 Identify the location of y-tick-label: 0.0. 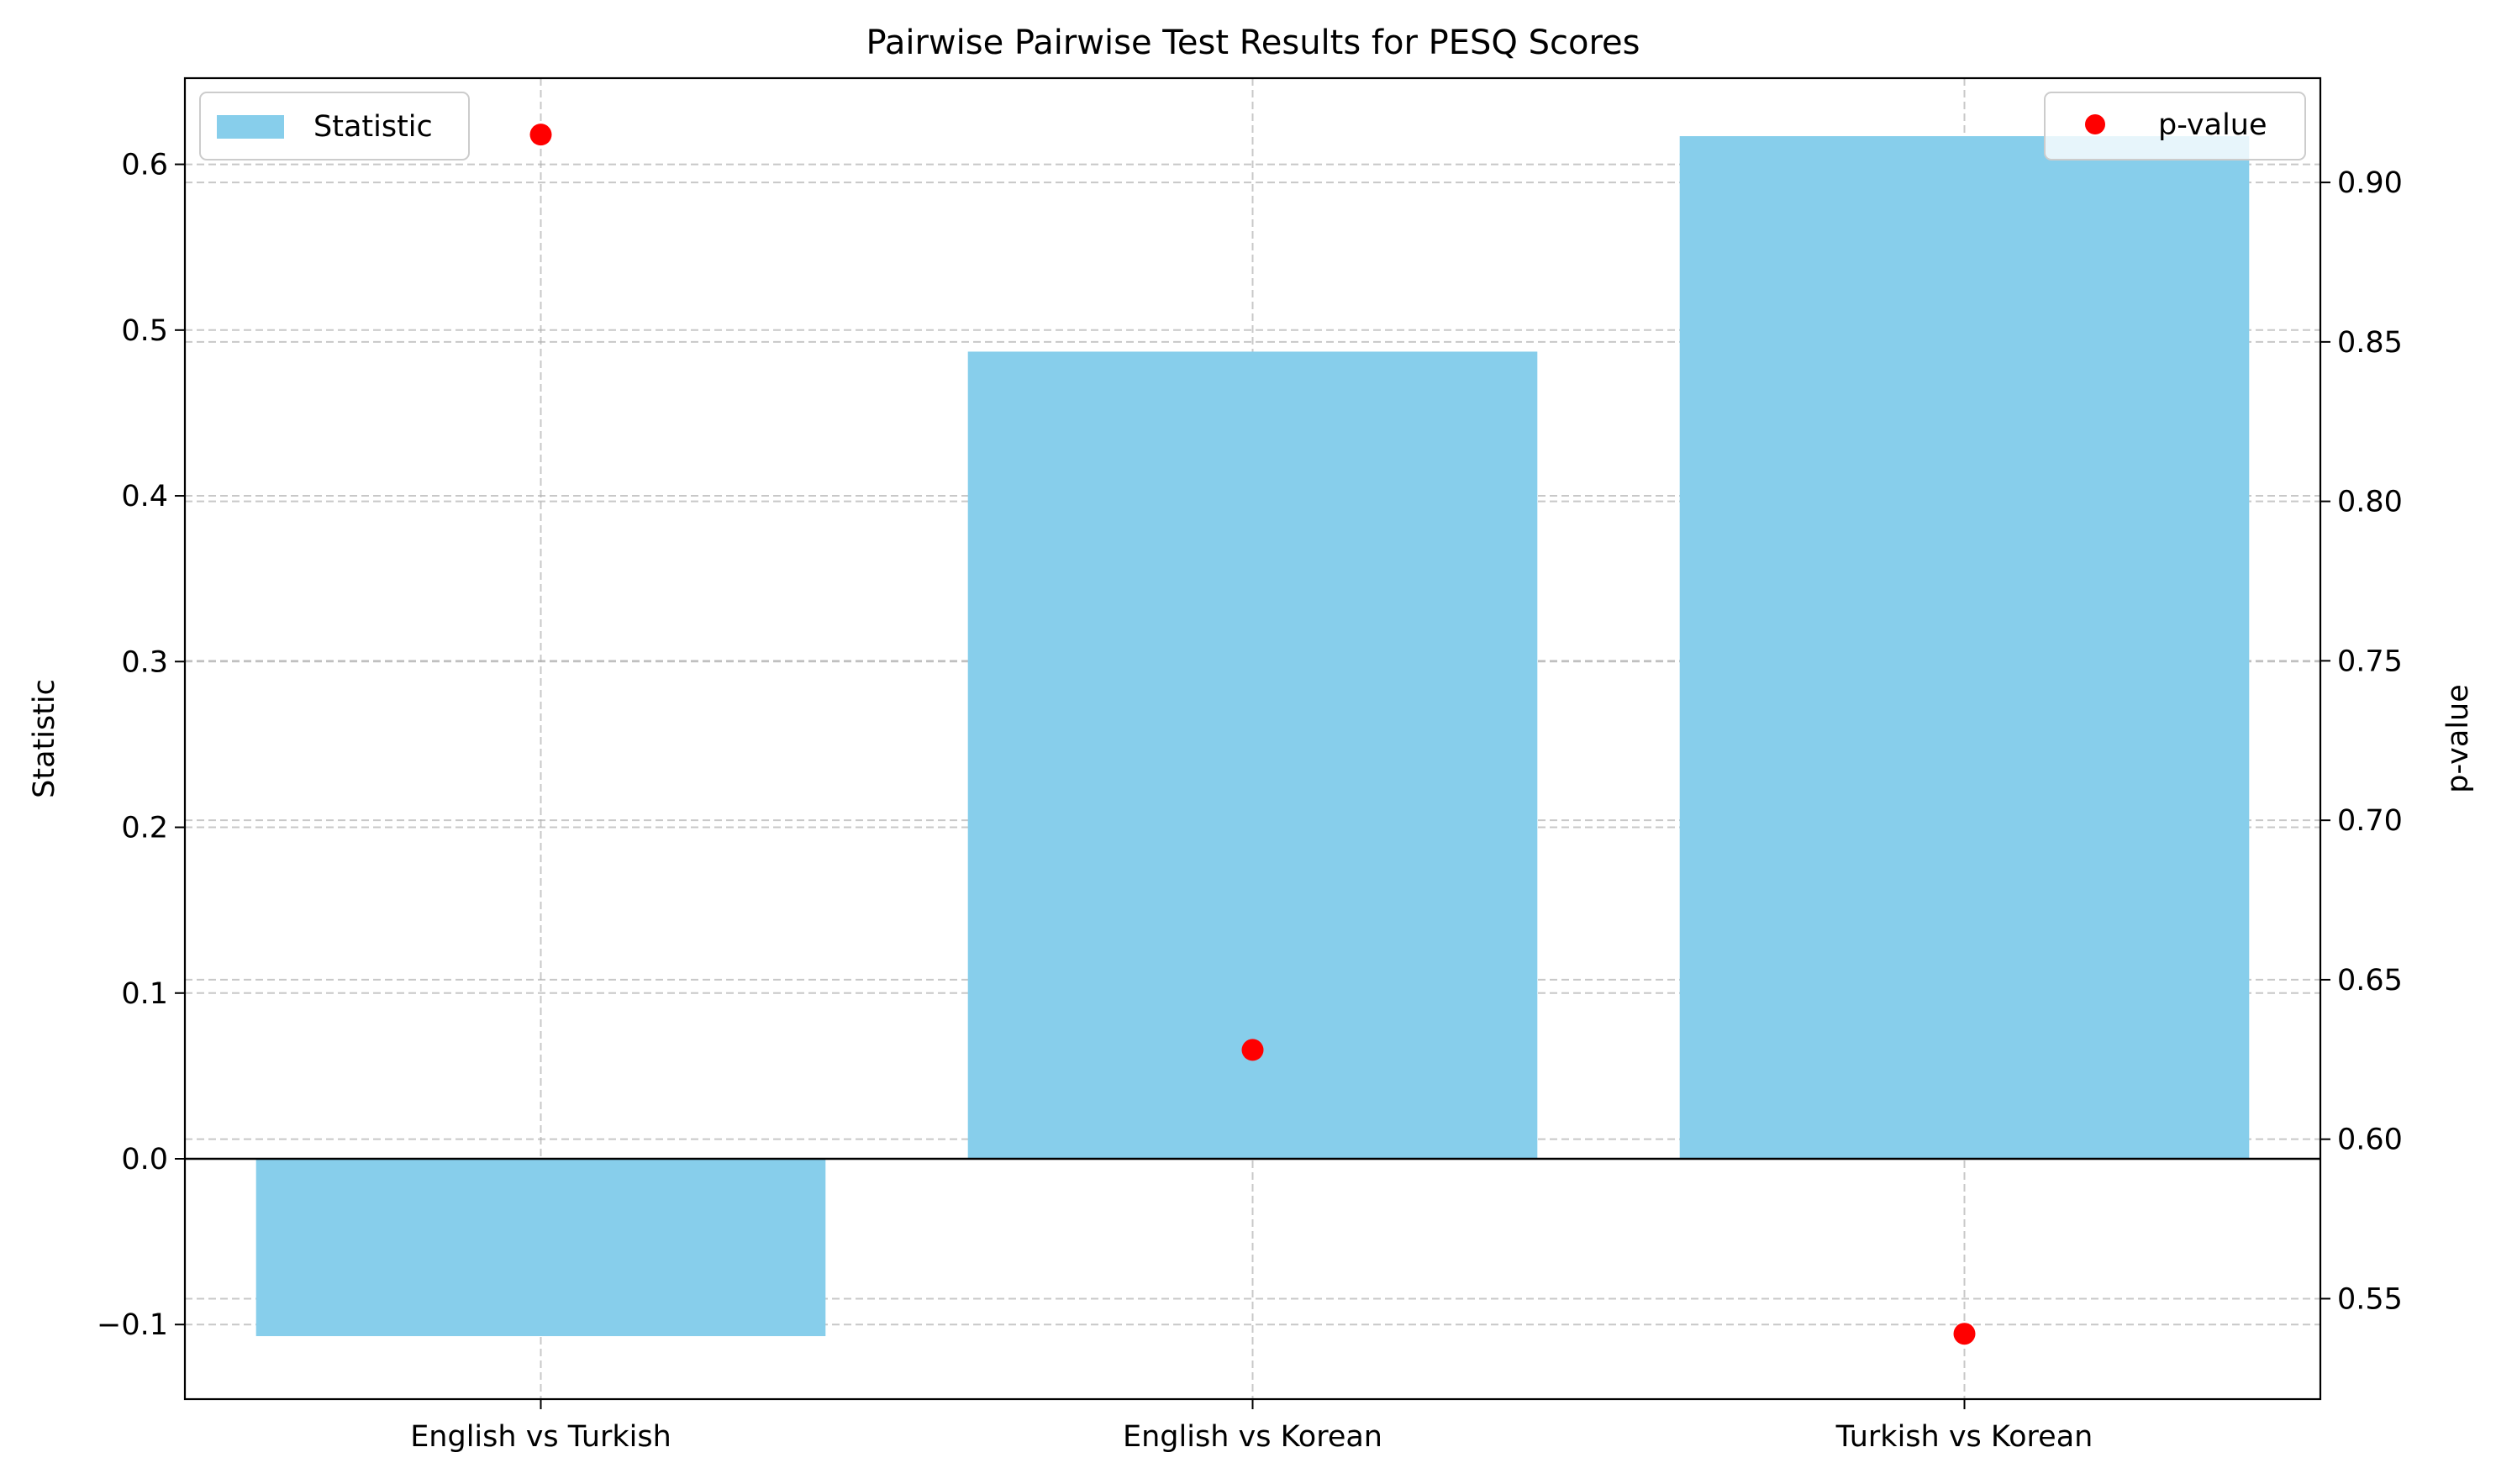
(144, 1159).